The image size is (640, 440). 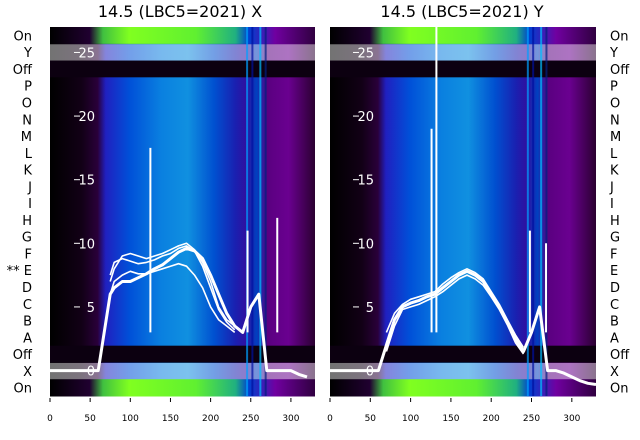 What do you see at coordinates (180, 11) in the screenshot?
I see `chart-title: 14.5 (LBC5=2021) X` at bounding box center [180, 11].